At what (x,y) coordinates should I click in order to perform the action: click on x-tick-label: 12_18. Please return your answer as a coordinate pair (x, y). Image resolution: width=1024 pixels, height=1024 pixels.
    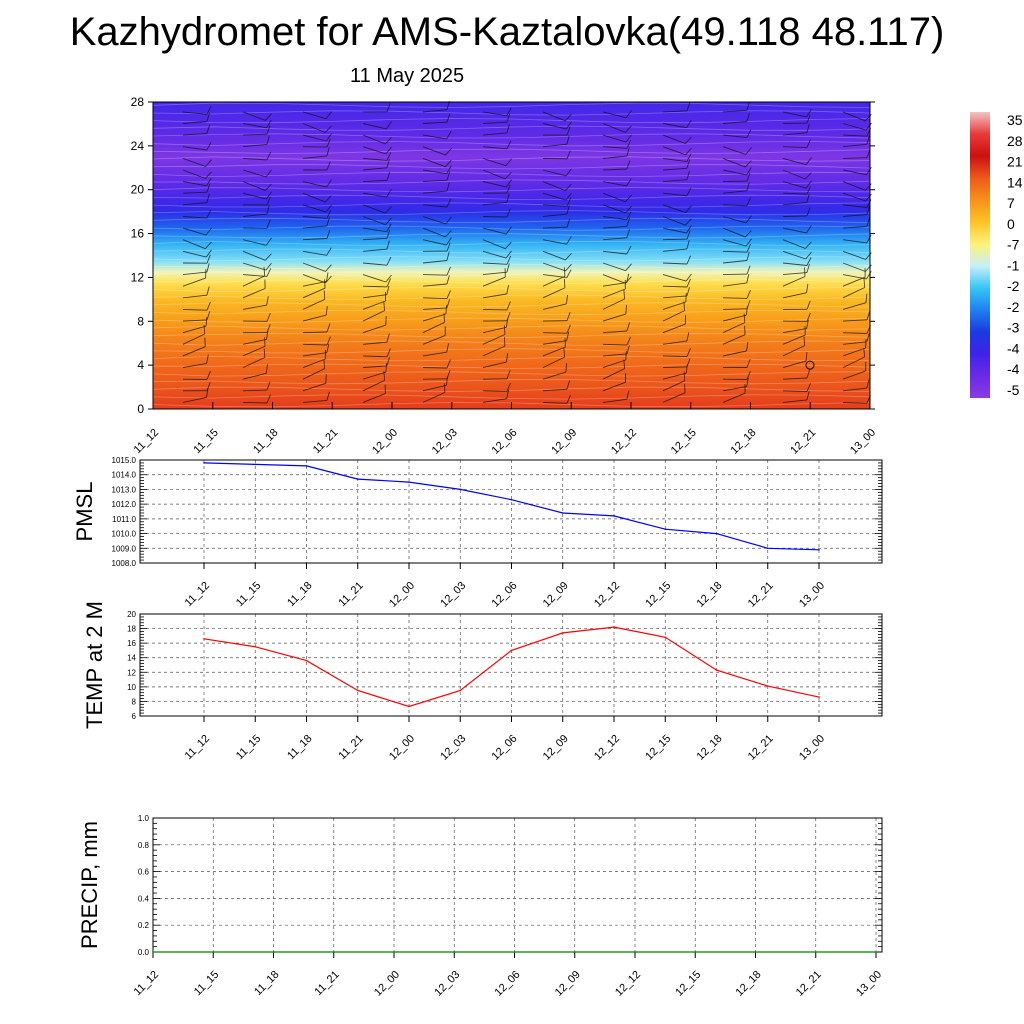
    Looking at the image, I should click on (749, 984).